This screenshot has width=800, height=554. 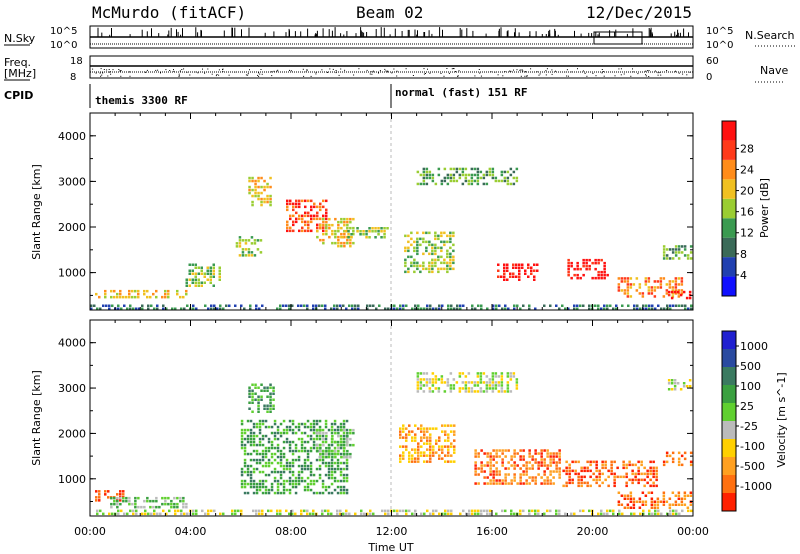 What do you see at coordinates (781, 419) in the screenshot?
I see `velocity-colorbar-label: Velocity [m s^-1]` at bounding box center [781, 419].